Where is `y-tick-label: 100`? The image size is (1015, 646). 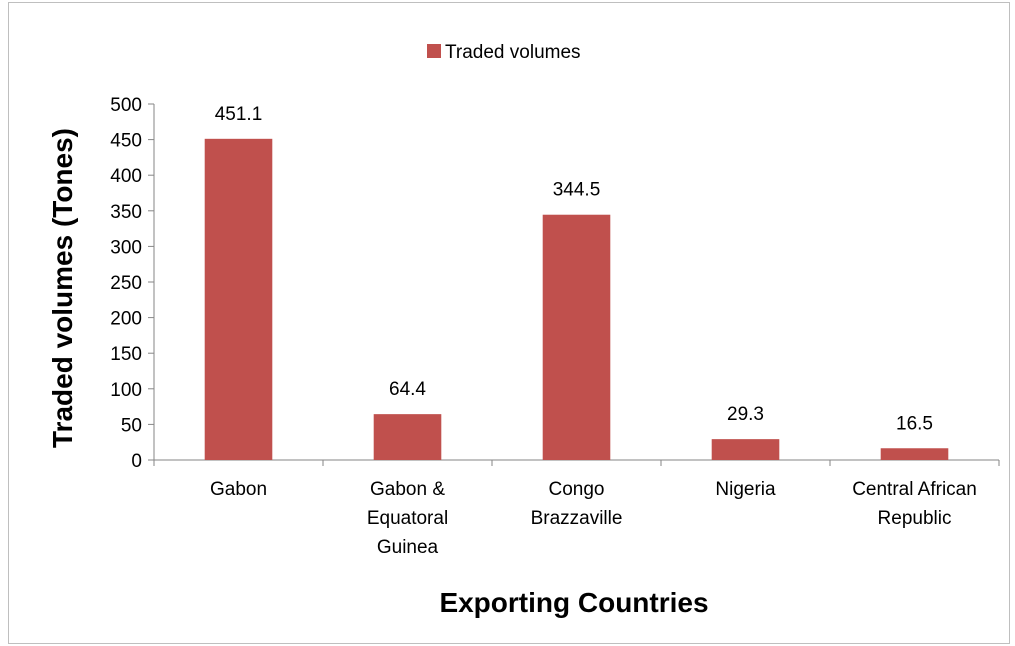 y-tick-label: 100 is located at coordinates (126, 390).